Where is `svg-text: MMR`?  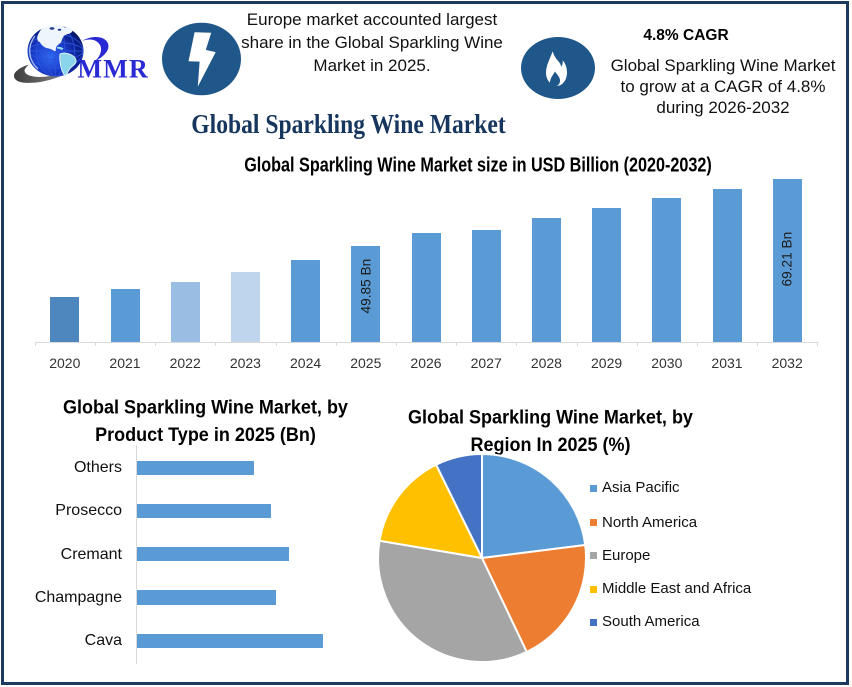
svg-text: MMR is located at coordinates (113, 69).